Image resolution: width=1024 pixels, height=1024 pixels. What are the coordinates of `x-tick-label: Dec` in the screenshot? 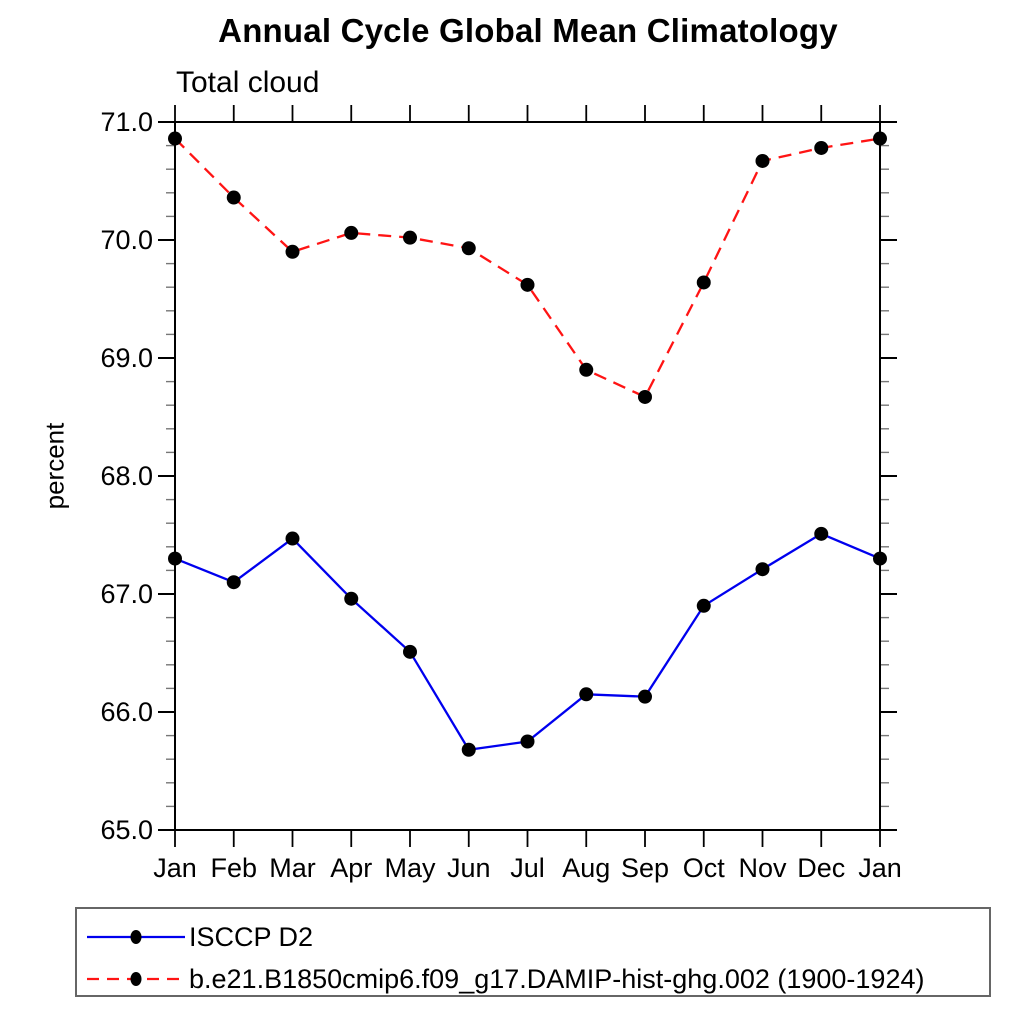 It's located at (821, 868).